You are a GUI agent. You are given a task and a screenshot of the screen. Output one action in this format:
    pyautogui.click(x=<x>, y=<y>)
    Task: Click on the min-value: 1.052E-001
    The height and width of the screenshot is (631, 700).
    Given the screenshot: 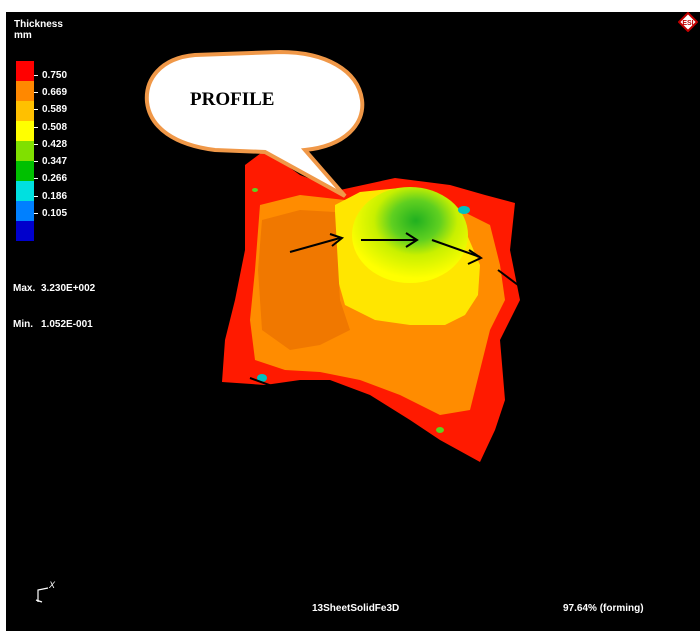 What is the action you would take?
    pyautogui.click(x=67, y=324)
    